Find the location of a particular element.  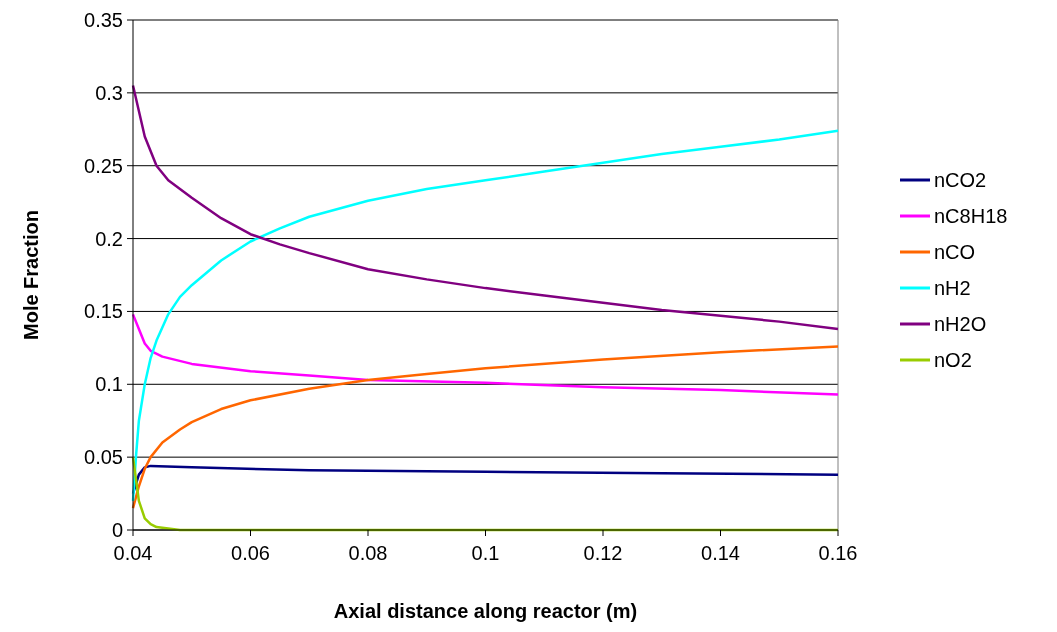

y-tick-label: 0.2 is located at coordinates (109, 238).